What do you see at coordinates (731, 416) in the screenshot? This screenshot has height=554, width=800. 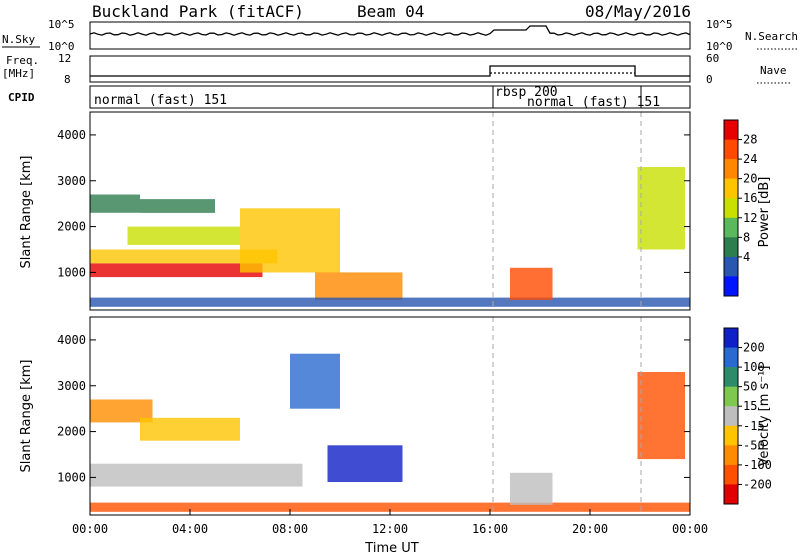 I see `velocity-cbar-frame` at bounding box center [731, 416].